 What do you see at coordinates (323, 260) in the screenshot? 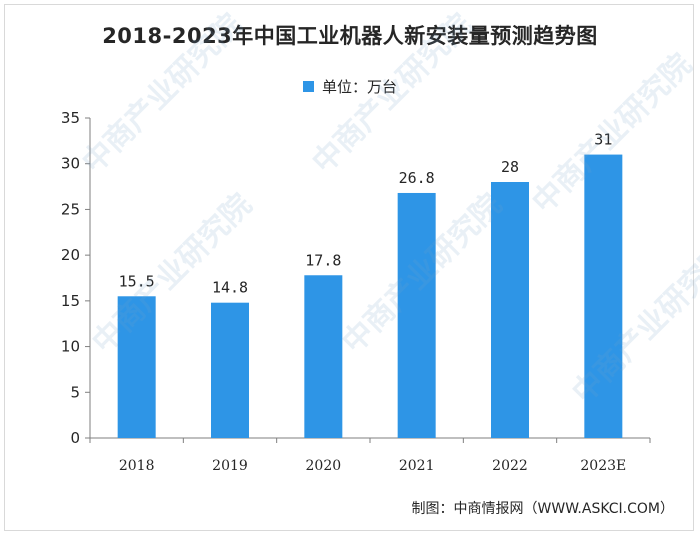
I see `data-label: 17.8` at bounding box center [323, 260].